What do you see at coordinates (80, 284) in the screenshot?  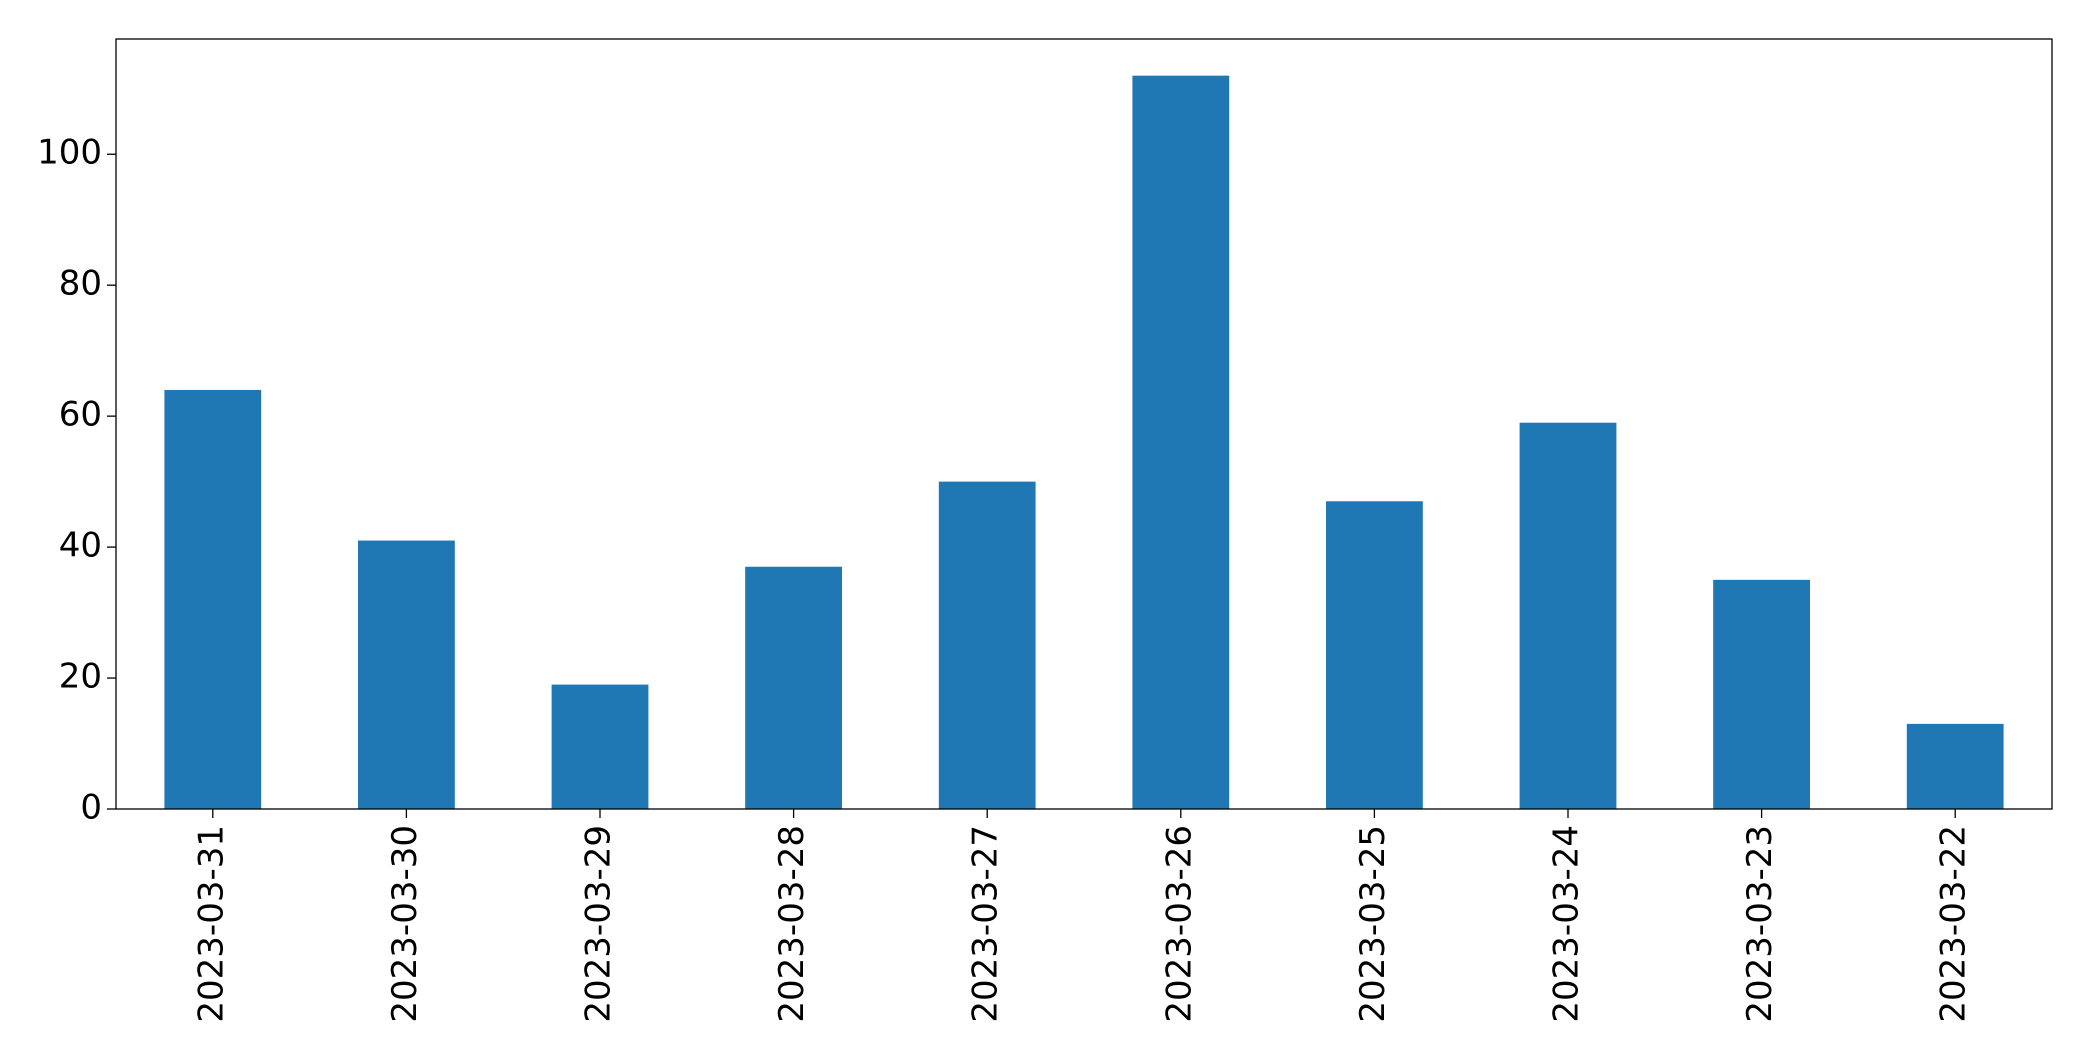 I see `y-tick-label: 80` at bounding box center [80, 284].